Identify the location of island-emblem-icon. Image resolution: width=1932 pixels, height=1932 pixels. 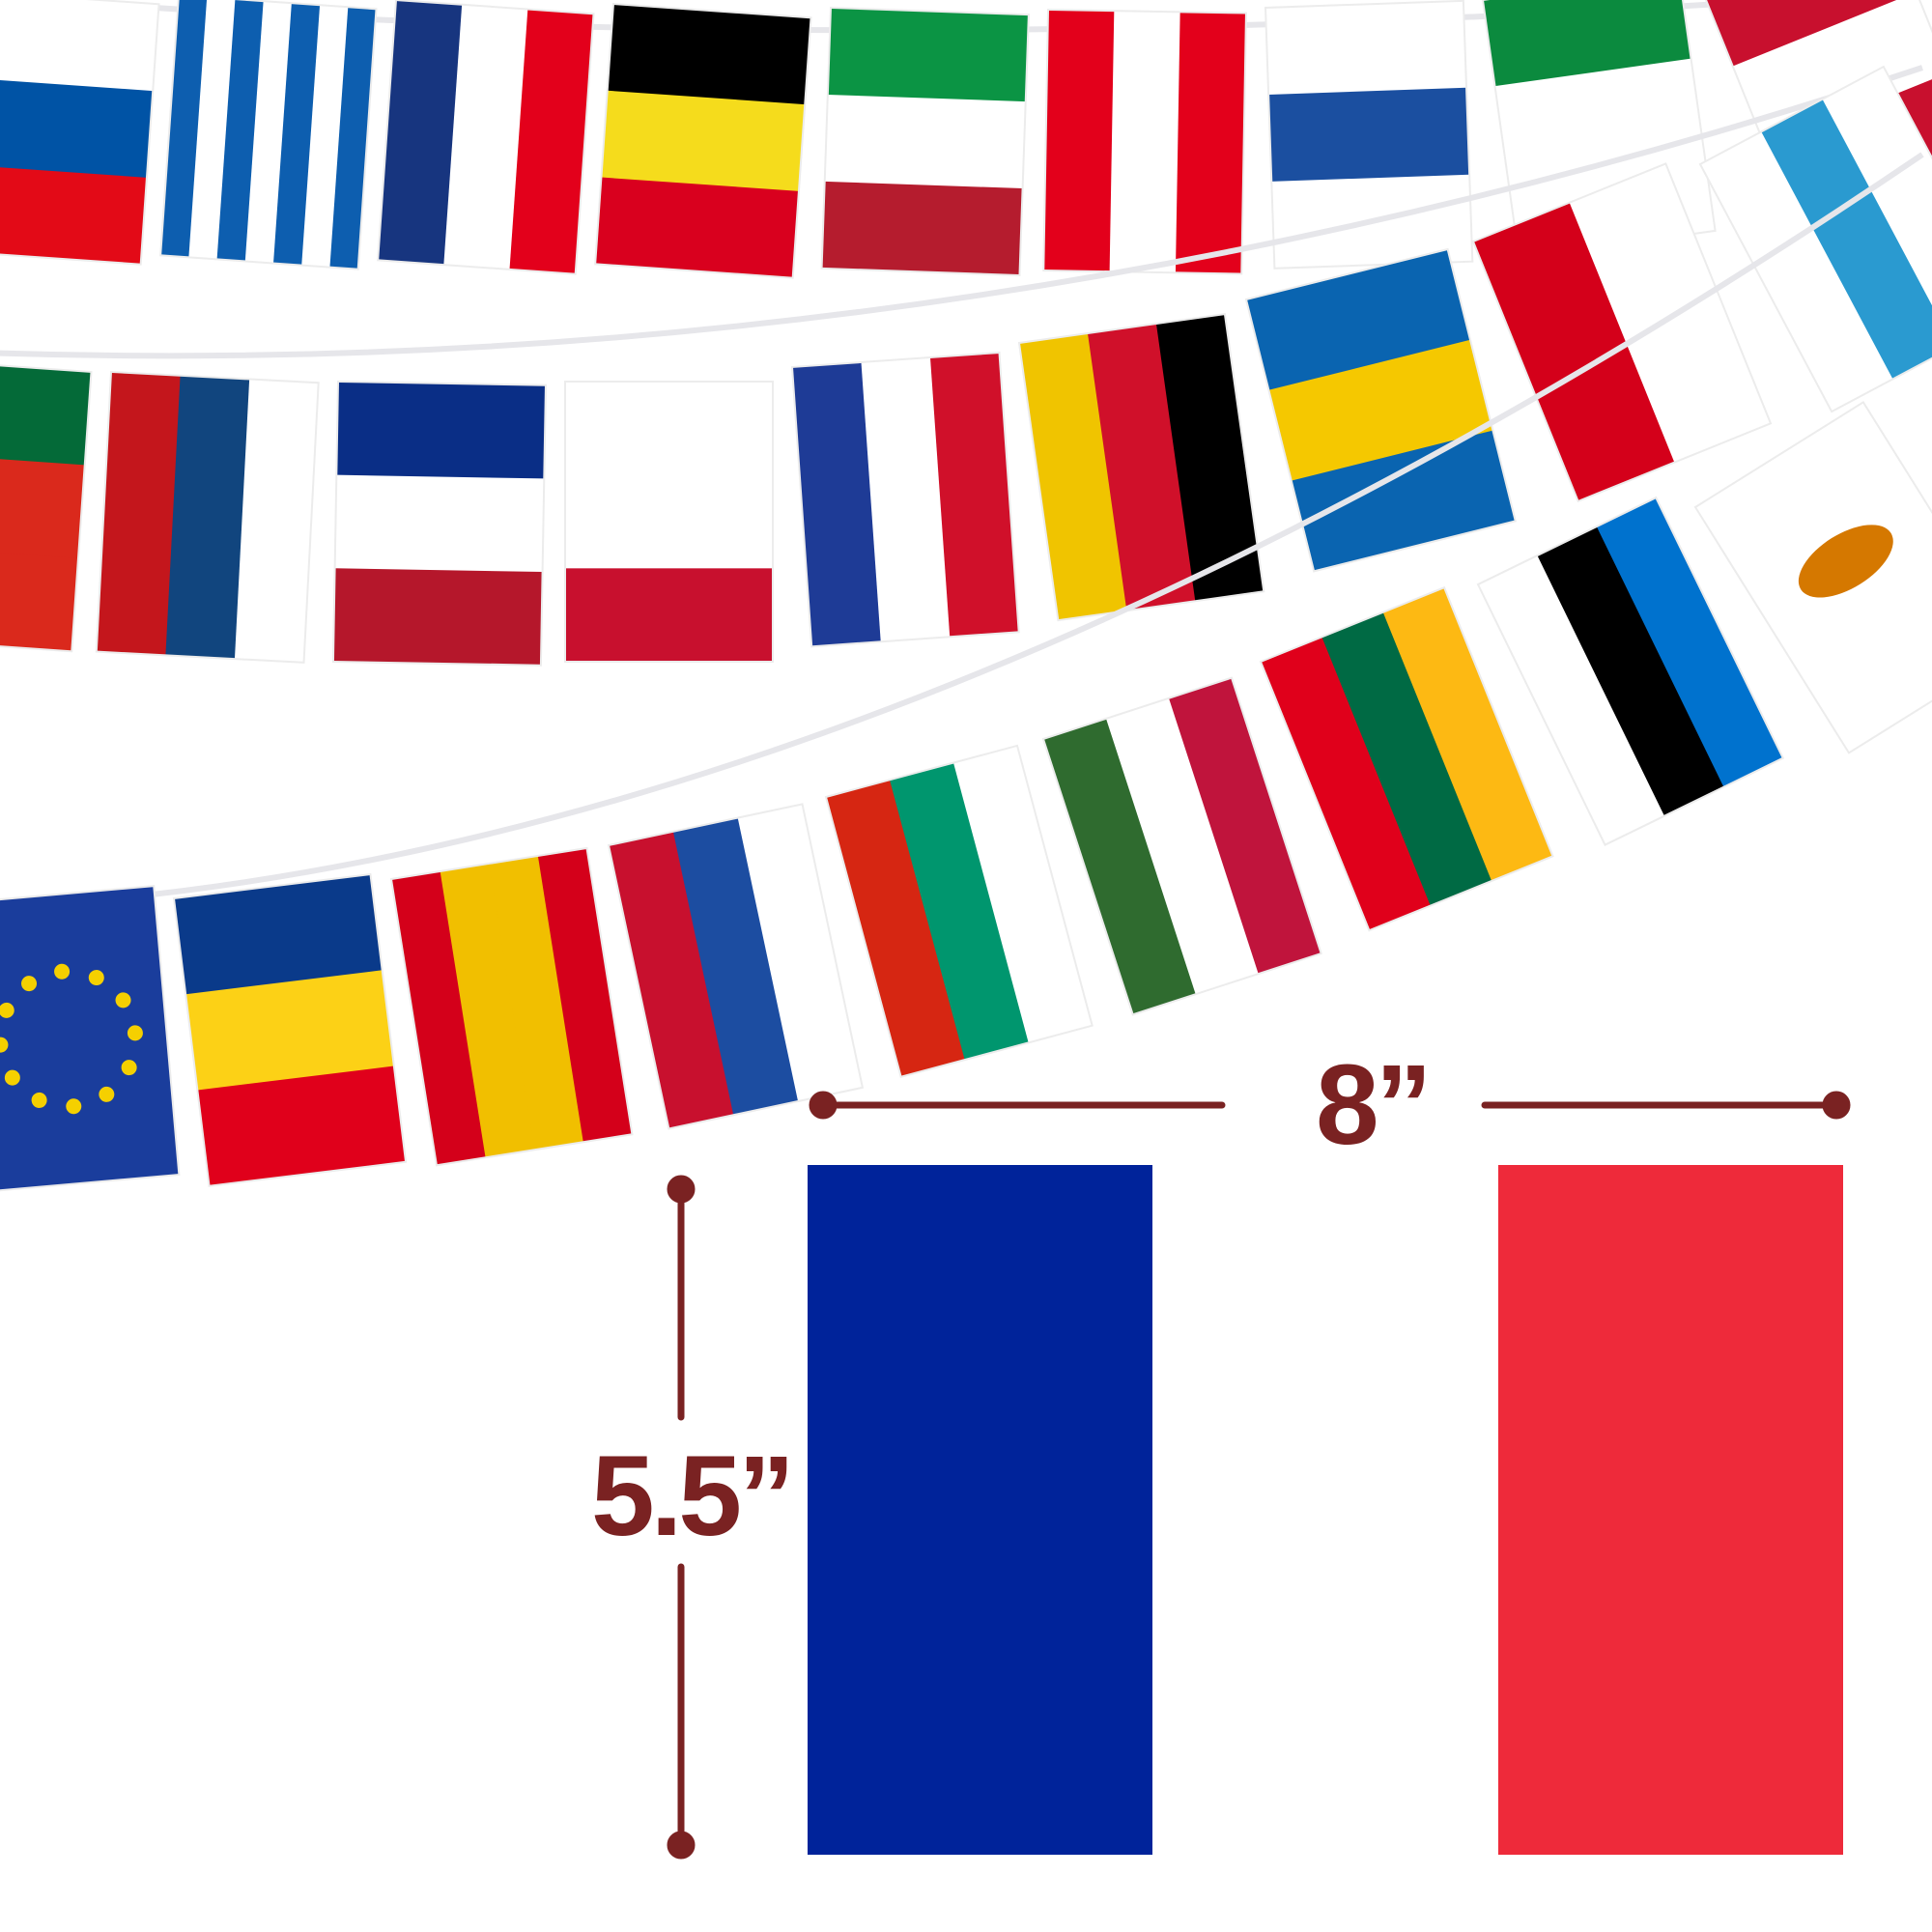
(1845, 561).